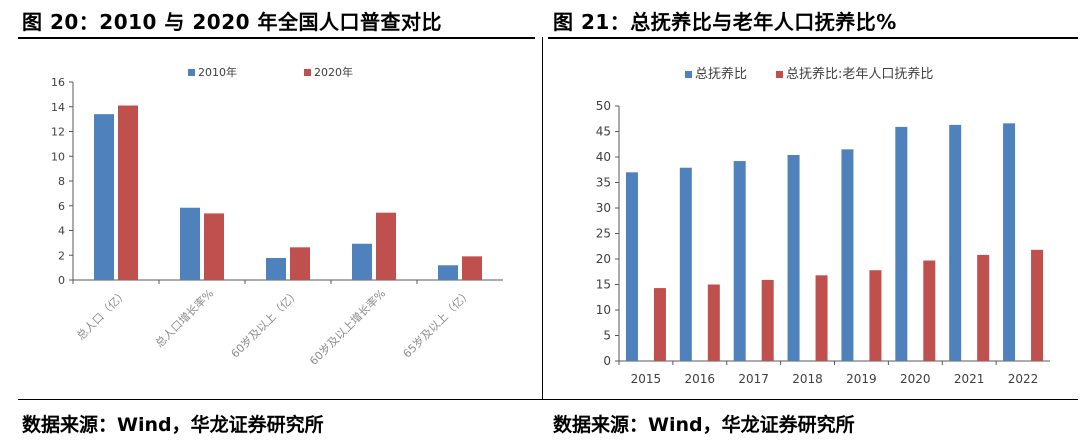 This screenshot has width=1086, height=444. Describe the element at coordinates (721, 74) in the screenshot. I see `legend-label: 总抚养比` at that location.